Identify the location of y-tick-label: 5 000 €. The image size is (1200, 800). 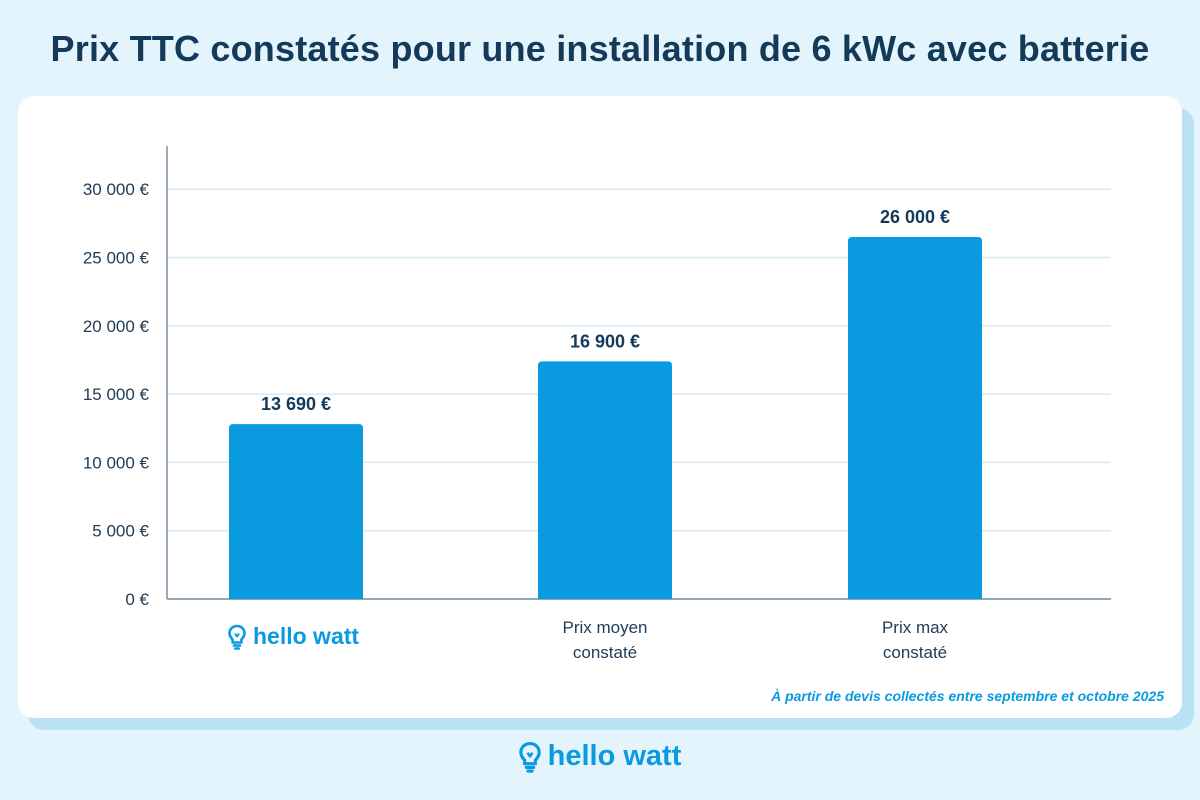
(120, 531).